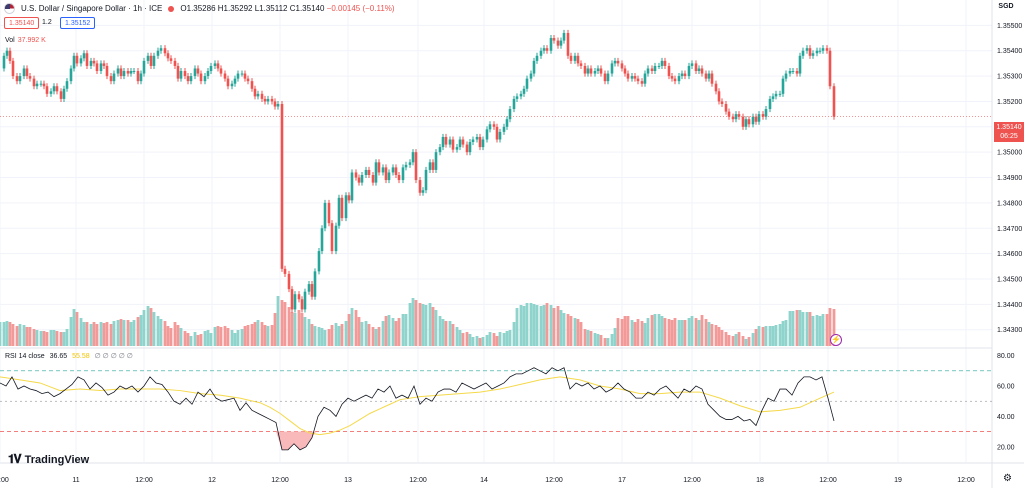 This screenshot has width=1024, height=488. Describe the element at coordinates (1009, 132) in the screenshot. I see `last-price-tag: 1.35140 06:25` at that location.